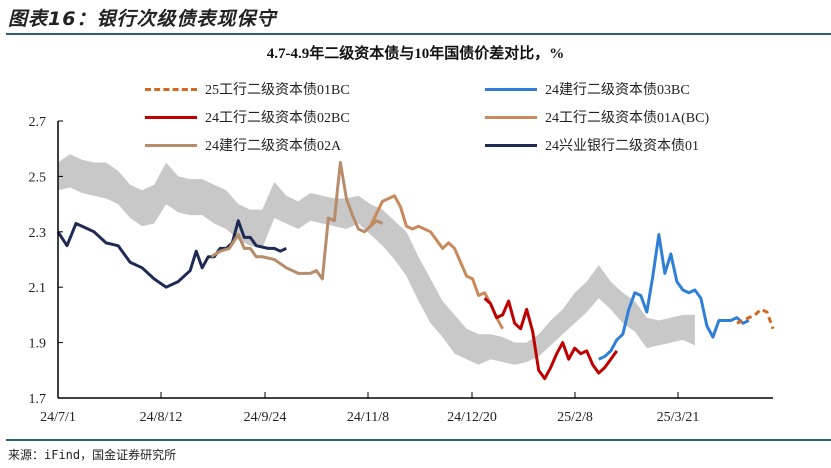 This screenshot has width=831, height=468. I want to click on x-tick-label: 24/9/24, so click(265, 417).